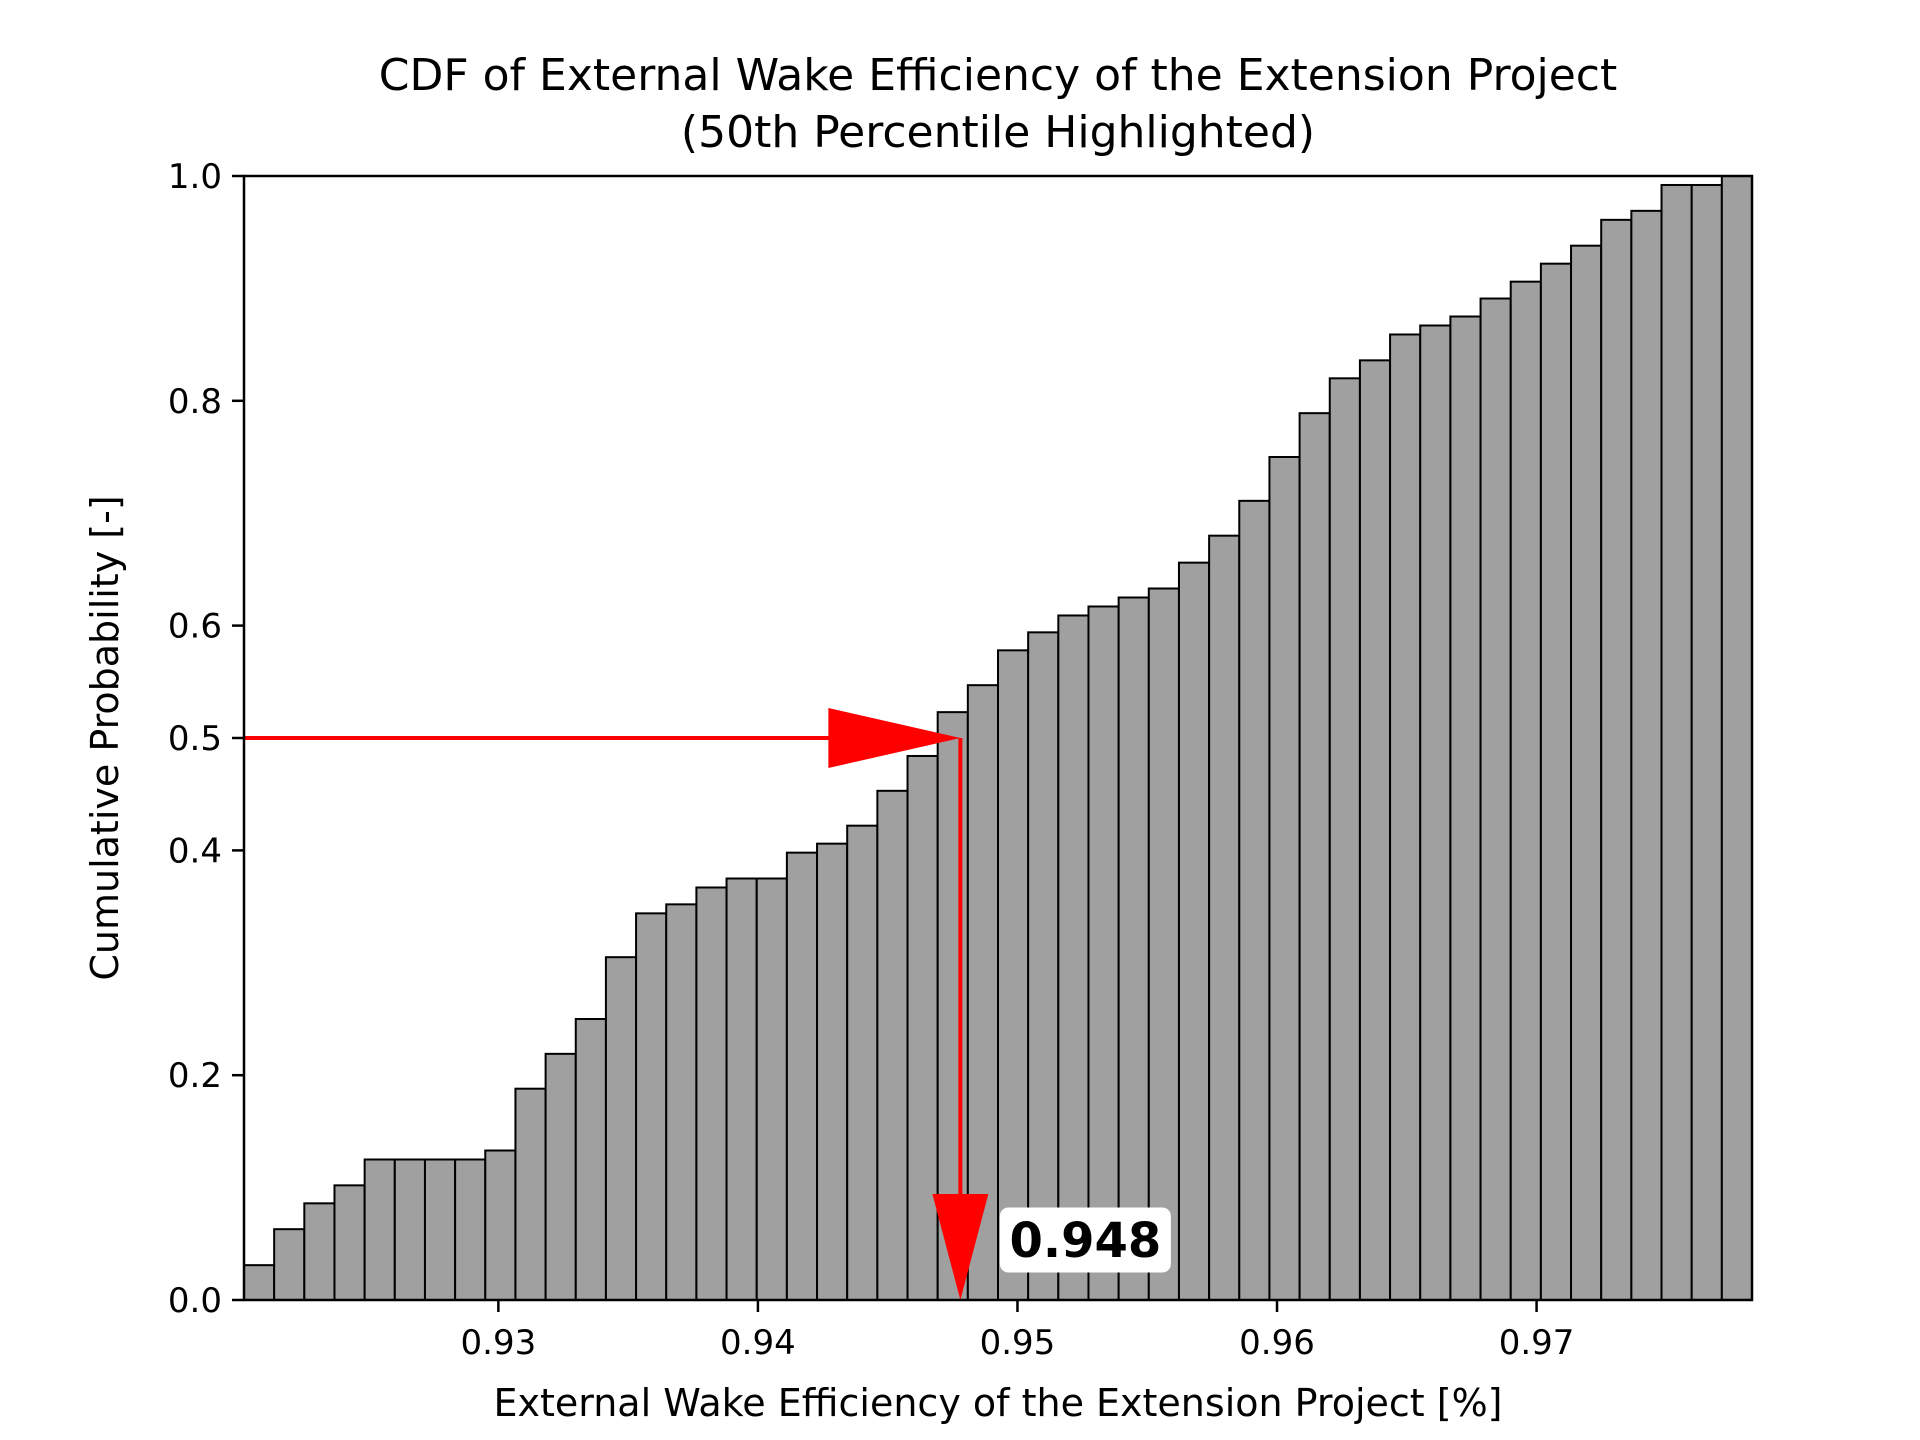 This screenshot has width=1920, height=1440. What do you see at coordinates (195, 177) in the screenshot?
I see `y-tick-label: 1.0` at bounding box center [195, 177].